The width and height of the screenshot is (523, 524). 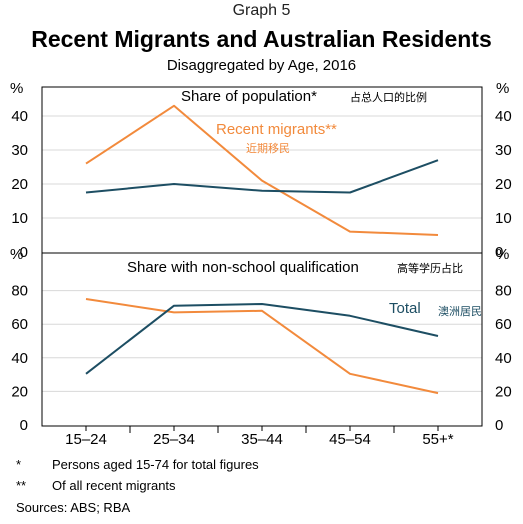 What do you see at coordinates (503, 358) in the screenshot?
I see `panel-2-y-tick-right: 40` at bounding box center [503, 358].